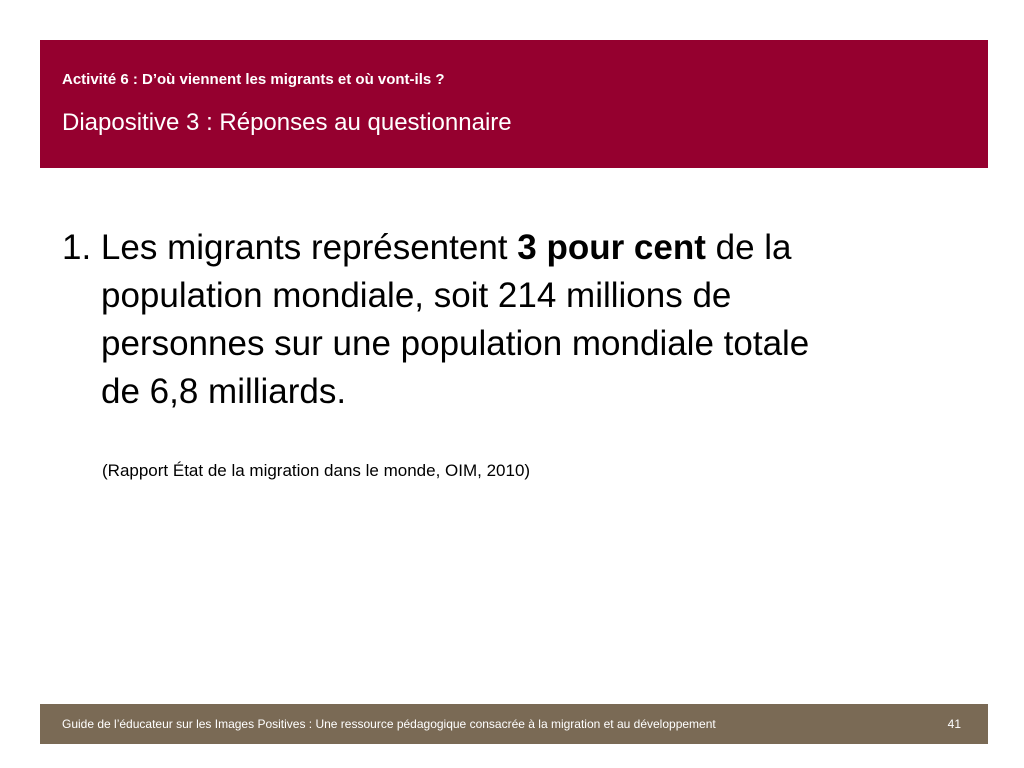 This screenshot has height=768, width=1024. I want to click on answer-emphasis: 3 pour cent, so click(611, 247).